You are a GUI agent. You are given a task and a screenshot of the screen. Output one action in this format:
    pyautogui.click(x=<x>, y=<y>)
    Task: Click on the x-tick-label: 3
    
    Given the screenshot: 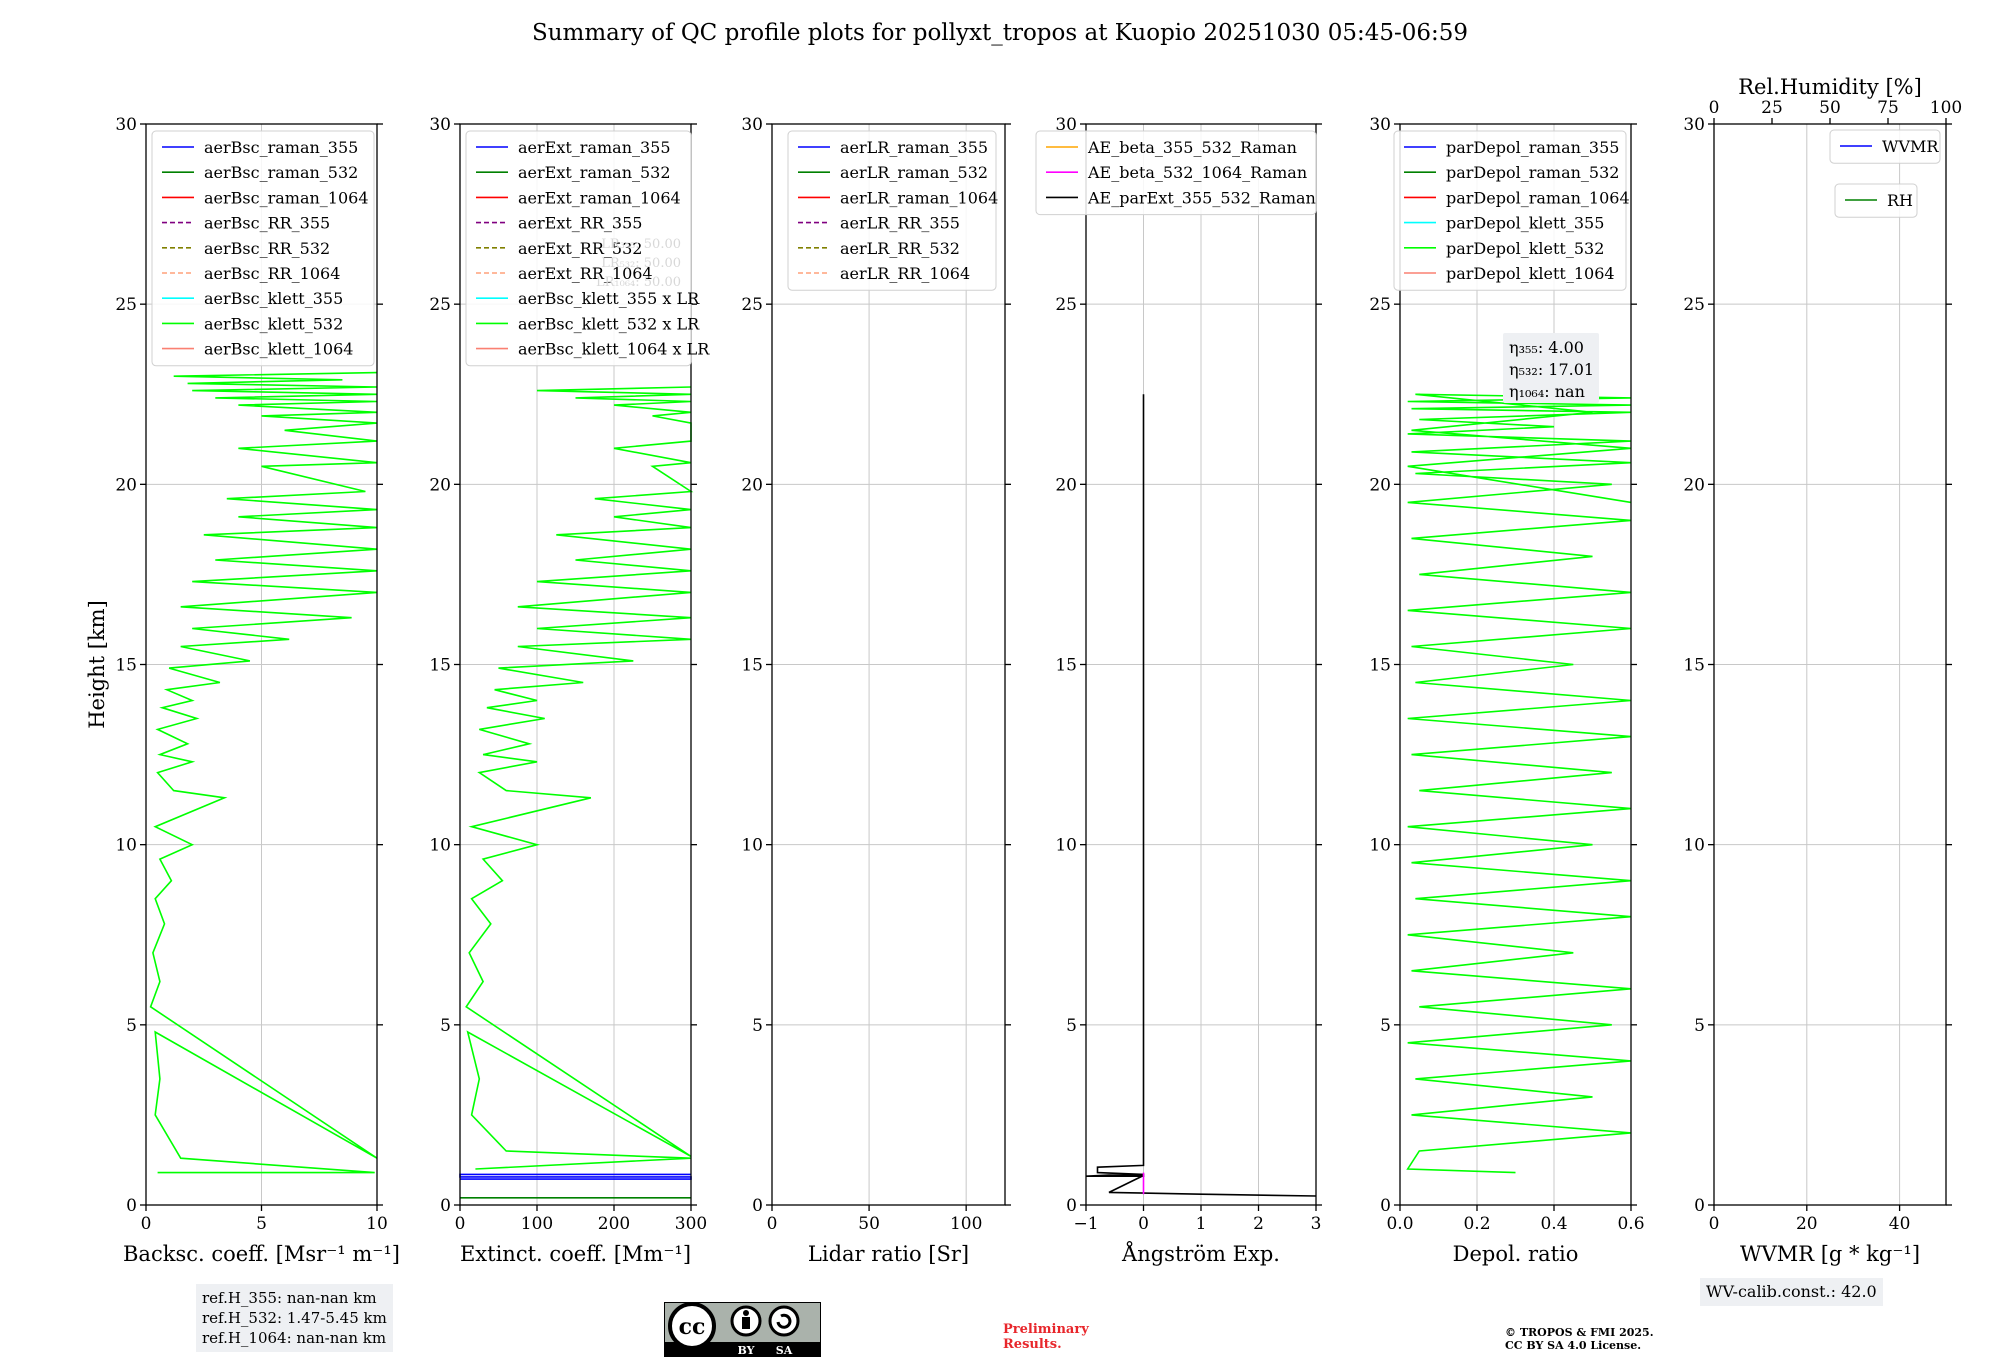 What is the action you would take?
    pyautogui.click(x=1316, y=1224)
    